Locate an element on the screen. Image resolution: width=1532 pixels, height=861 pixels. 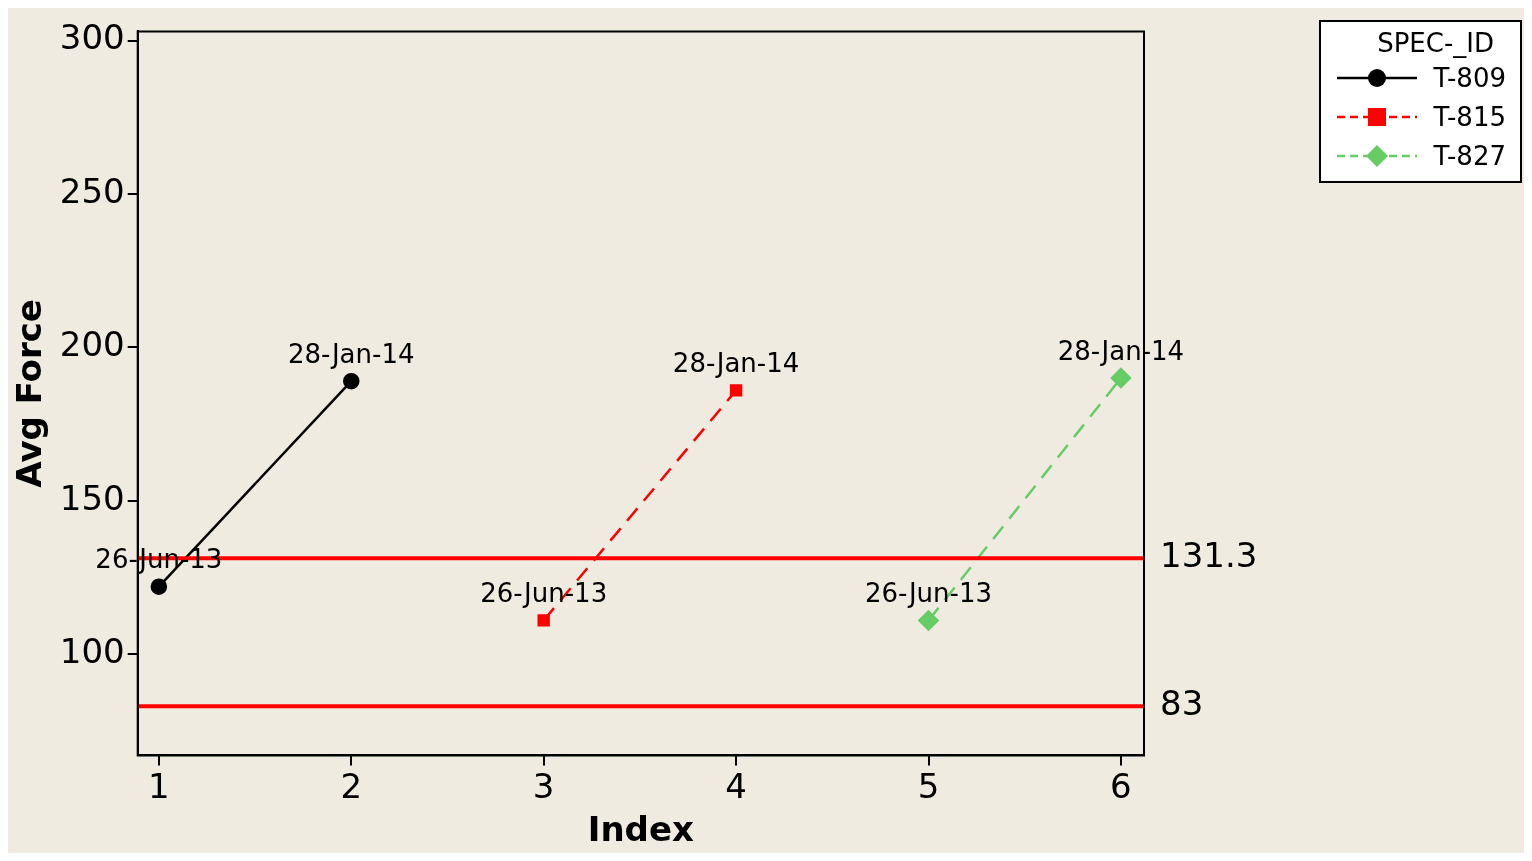
y-tick-label: 200 is located at coordinates (92, 344).